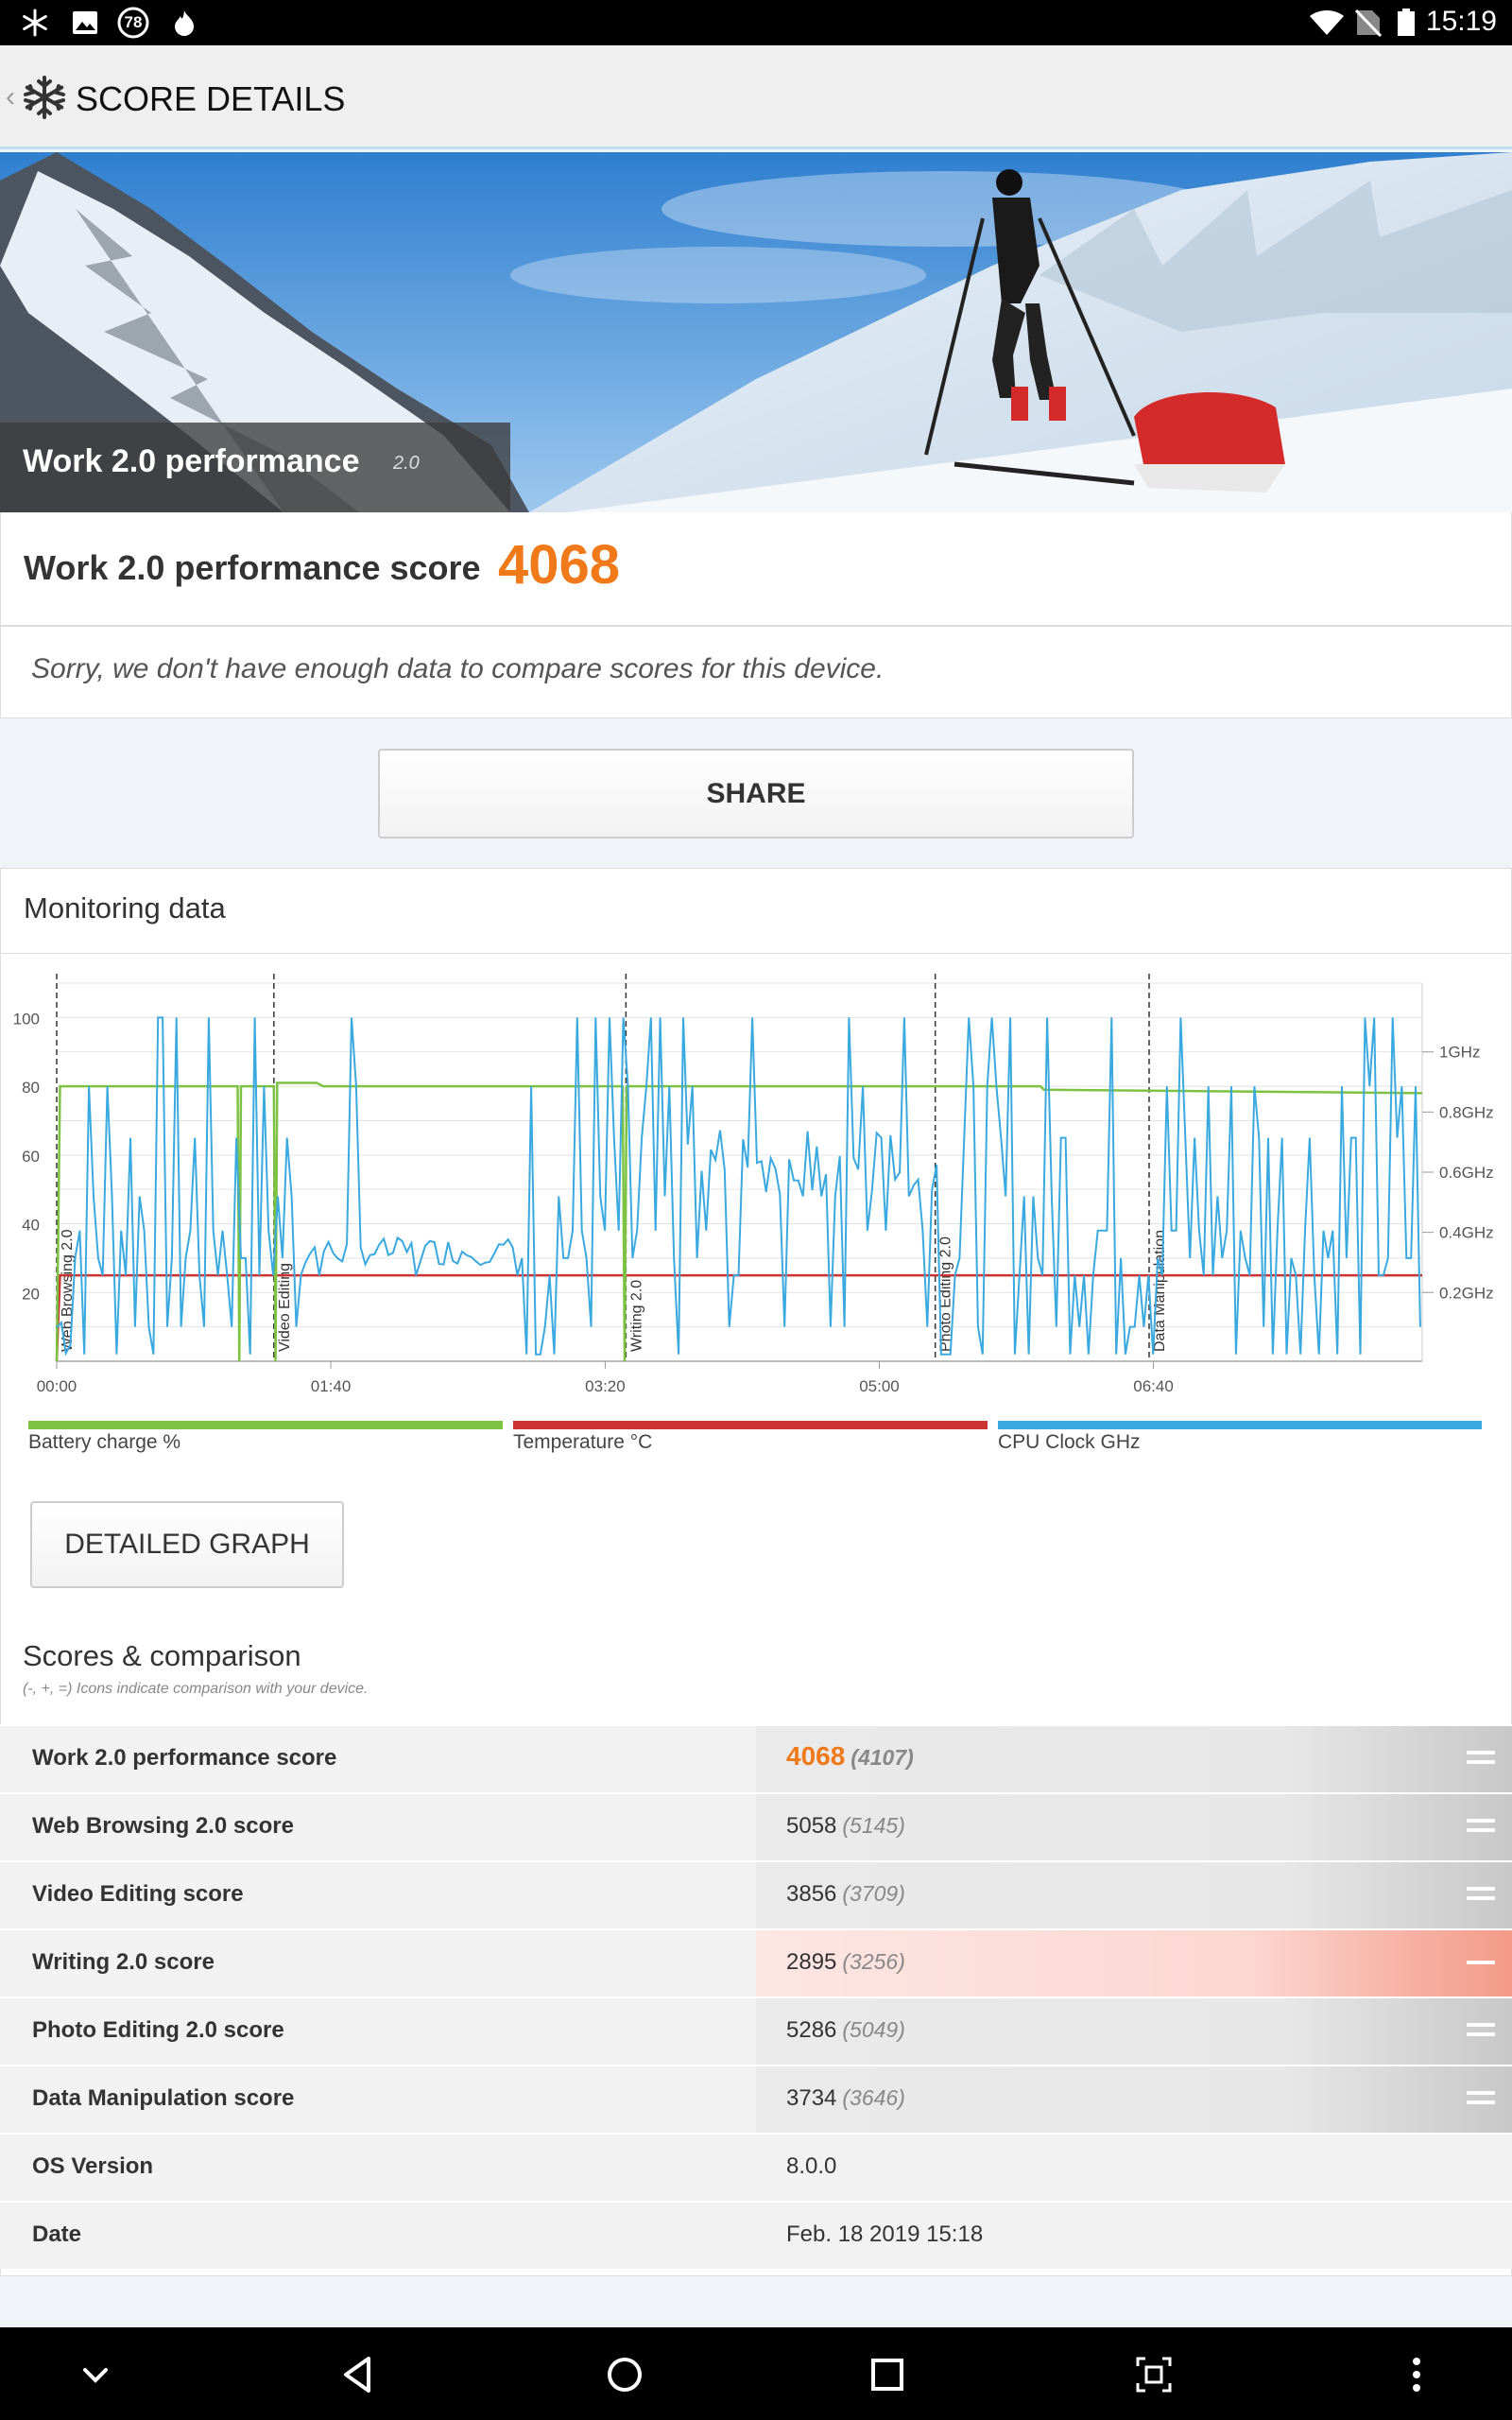 The width and height of the screenshot is (1512, 2420). Describe the element at coordinates (885, 2234) in the screenshot. I see `row-value: Feb. 18 2019 15:18` at that location.